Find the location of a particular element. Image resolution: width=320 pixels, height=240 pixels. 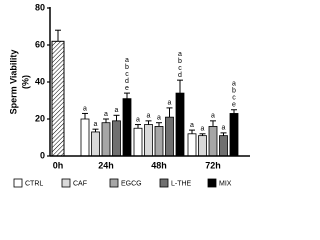

x-tick-label: 48h is located at coordinates (159, 165).